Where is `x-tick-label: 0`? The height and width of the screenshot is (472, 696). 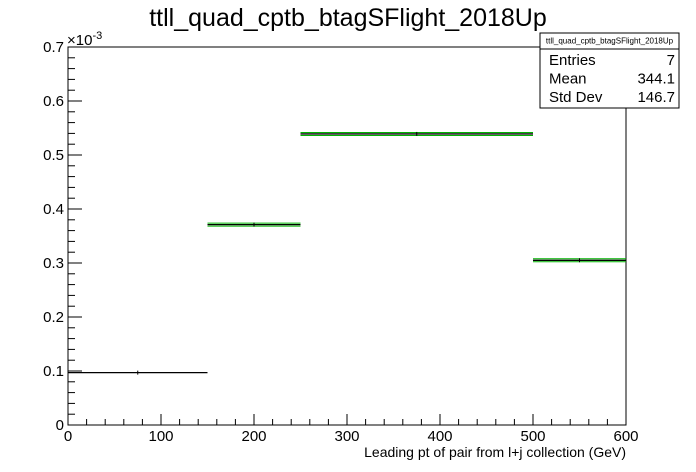 x-tick-label: 0 is located at coordinates (68, 436).